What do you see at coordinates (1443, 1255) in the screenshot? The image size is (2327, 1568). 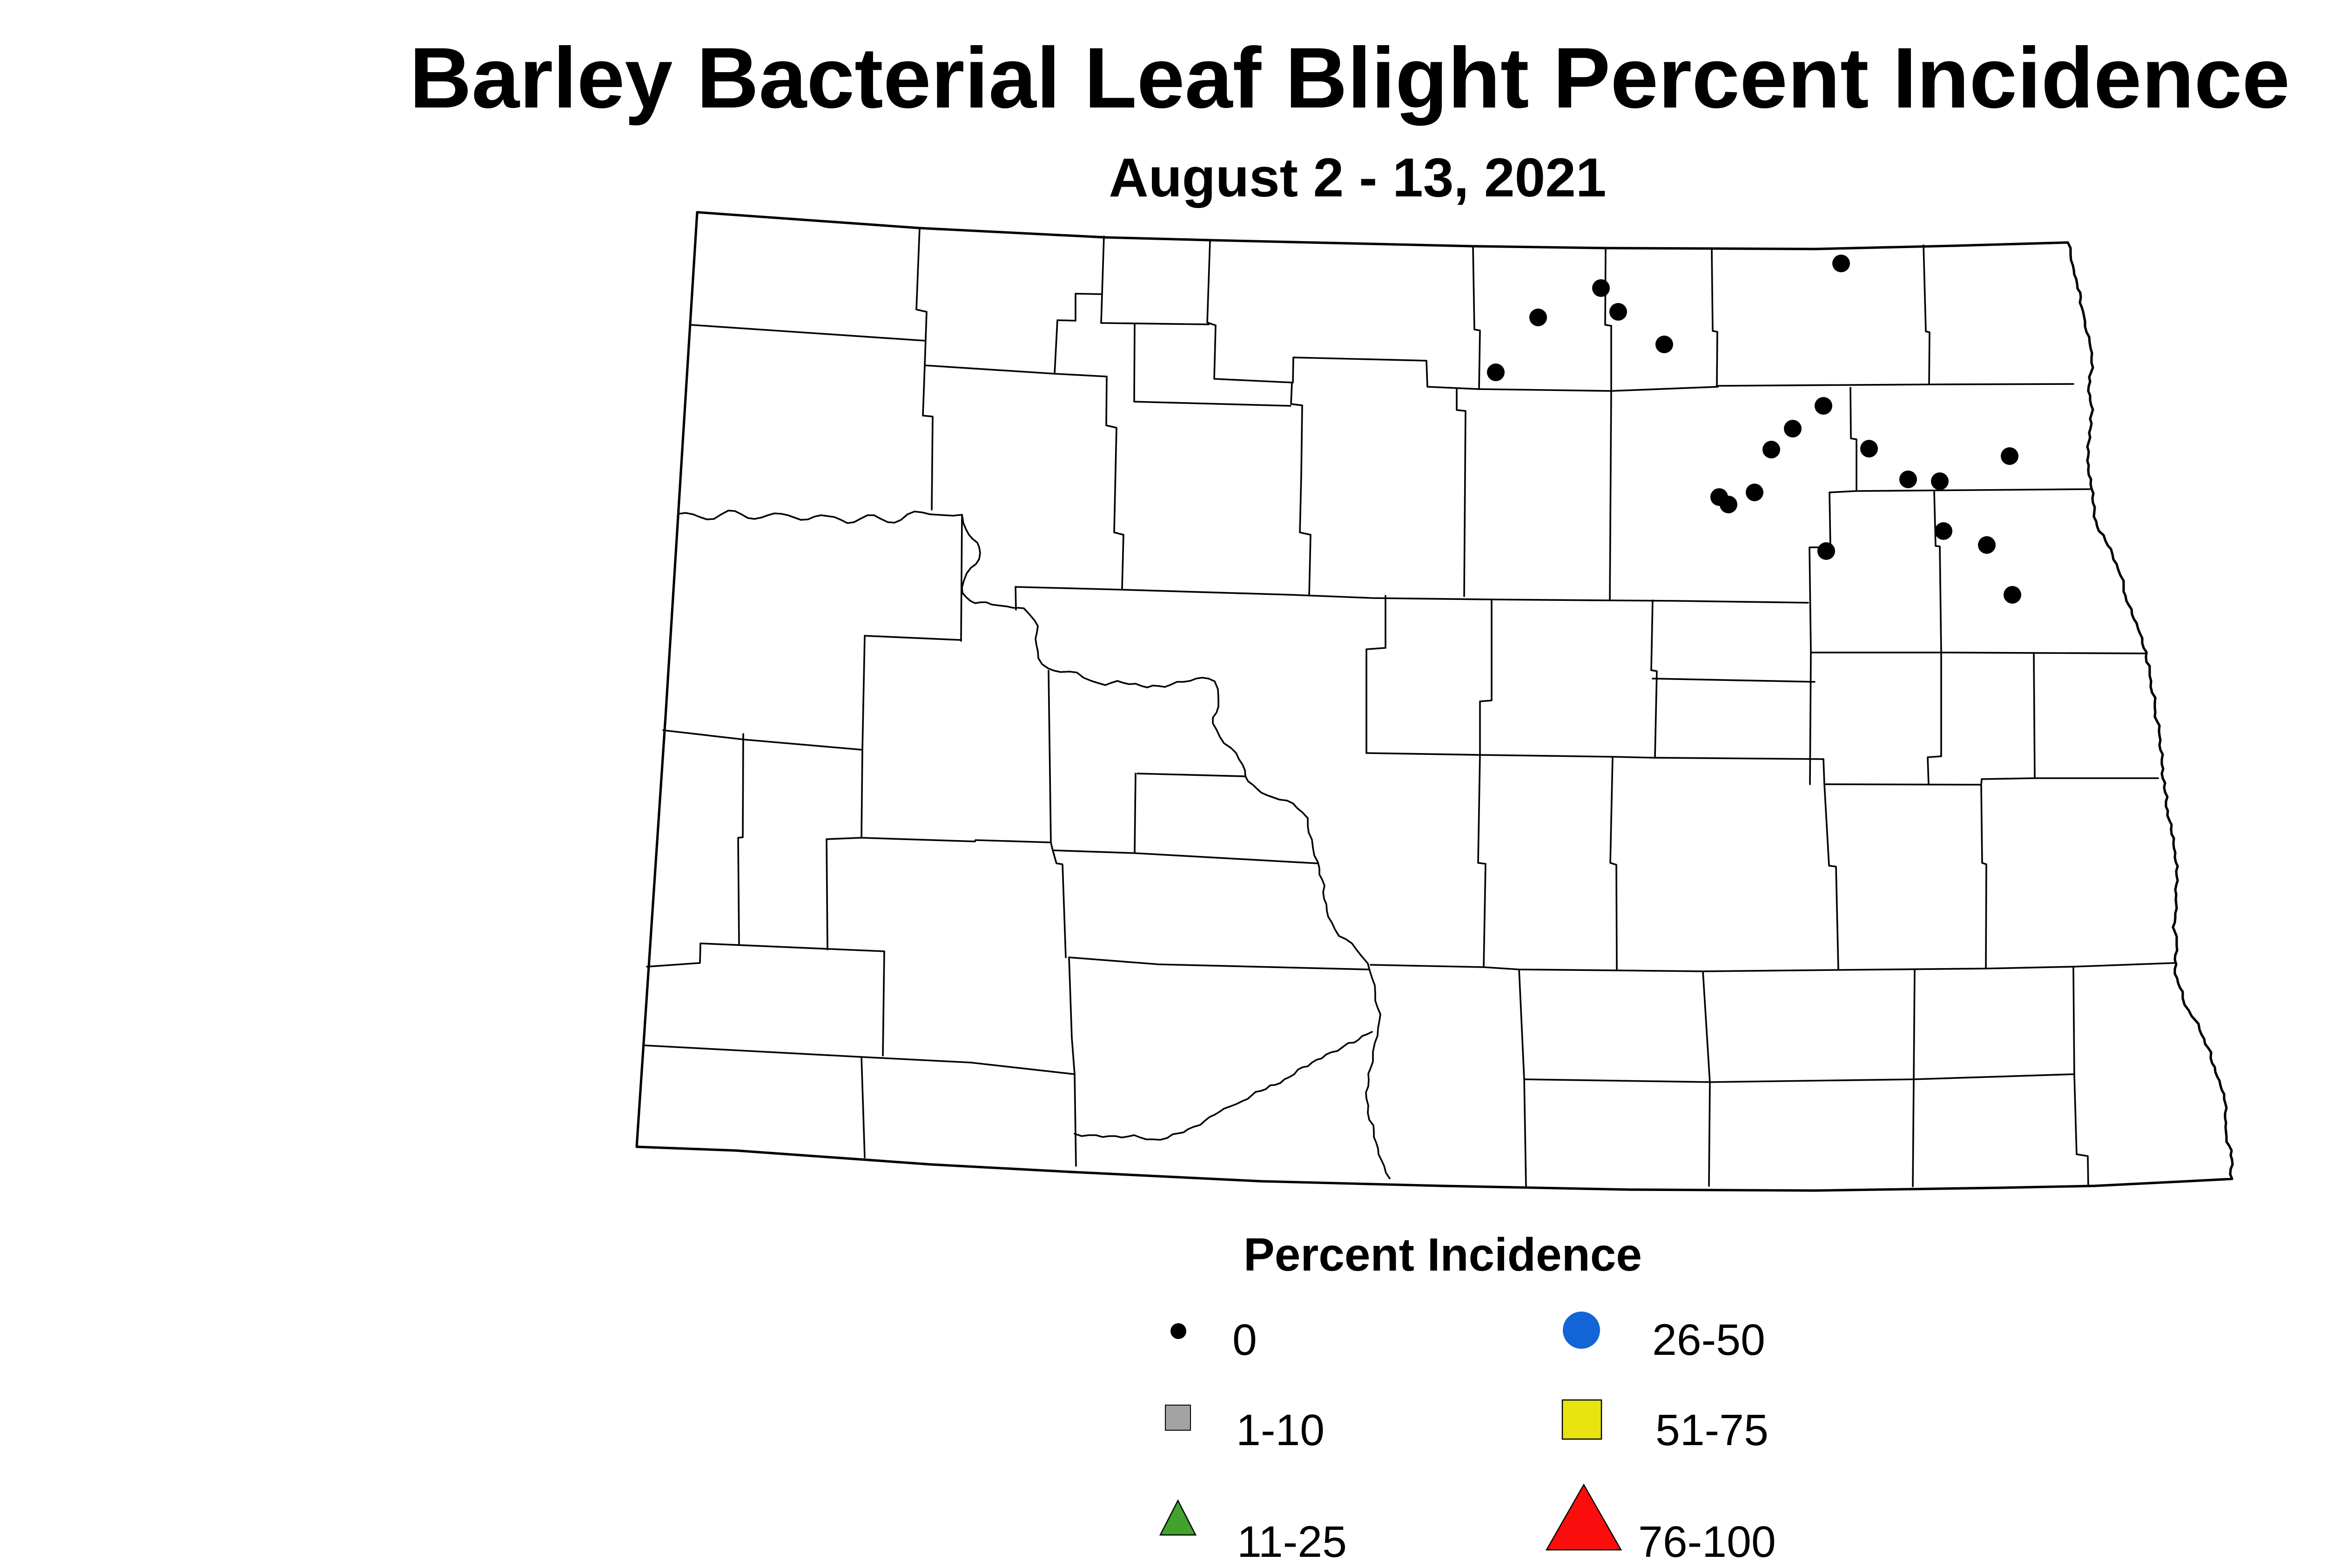 I see `svg-text: Percent Incidence` at bounding box center [1443, 1255].